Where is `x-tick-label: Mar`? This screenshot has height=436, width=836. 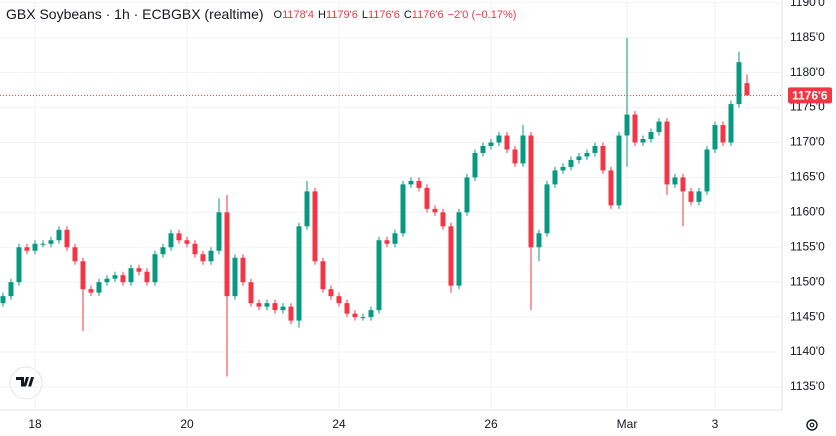 x-tick-label: Mar is located at coordinates (627, 424).